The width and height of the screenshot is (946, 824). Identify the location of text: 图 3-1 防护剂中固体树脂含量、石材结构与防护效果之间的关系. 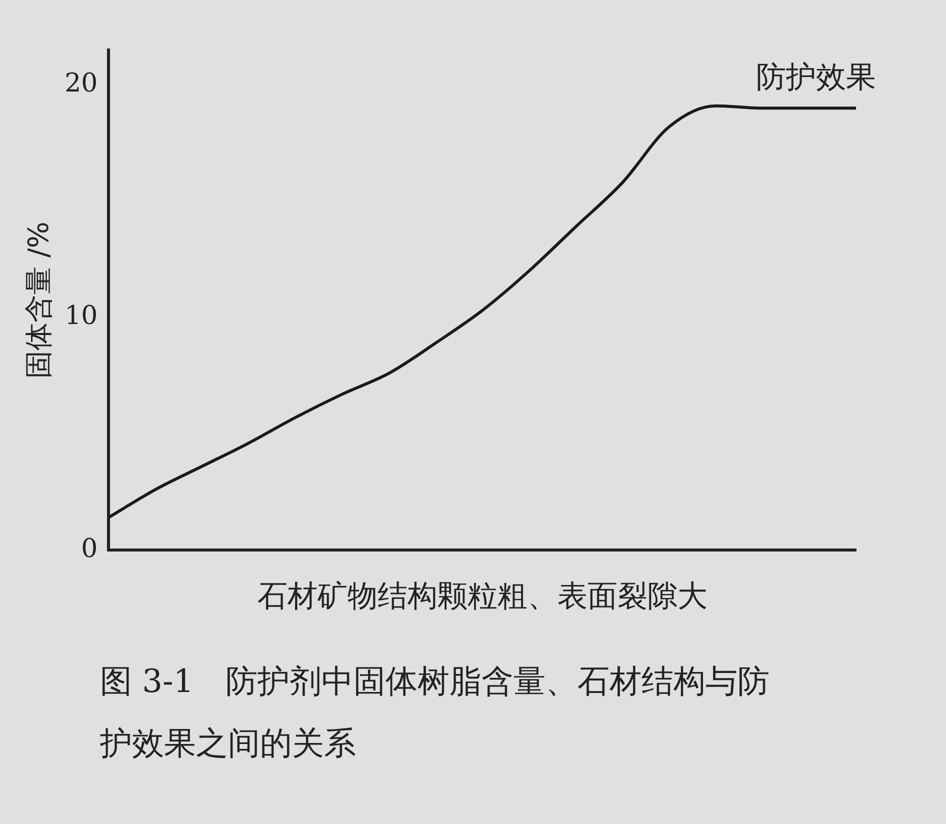
(435, 712).